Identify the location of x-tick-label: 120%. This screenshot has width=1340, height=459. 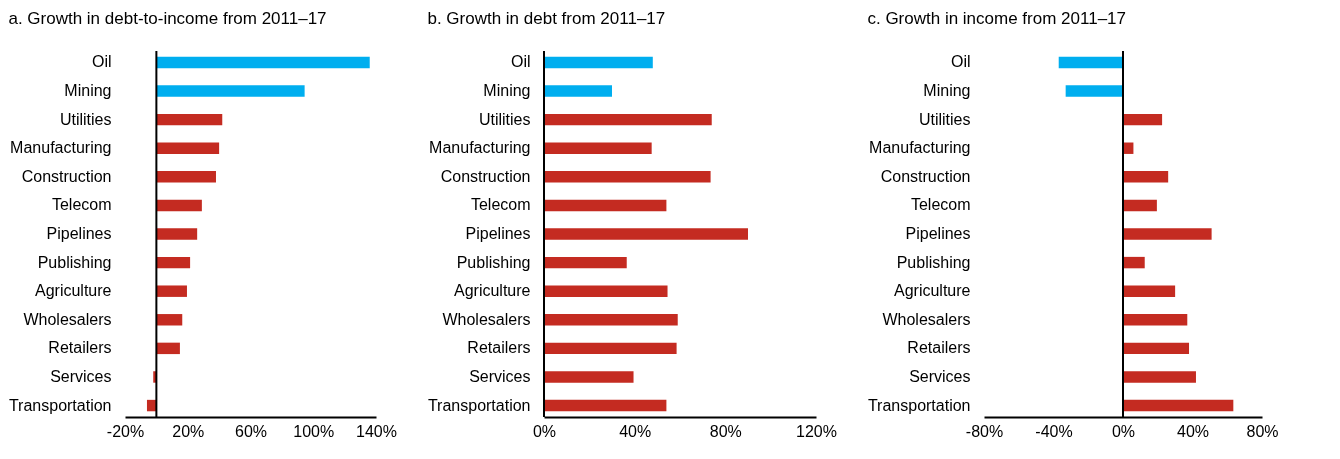
(816, 431).